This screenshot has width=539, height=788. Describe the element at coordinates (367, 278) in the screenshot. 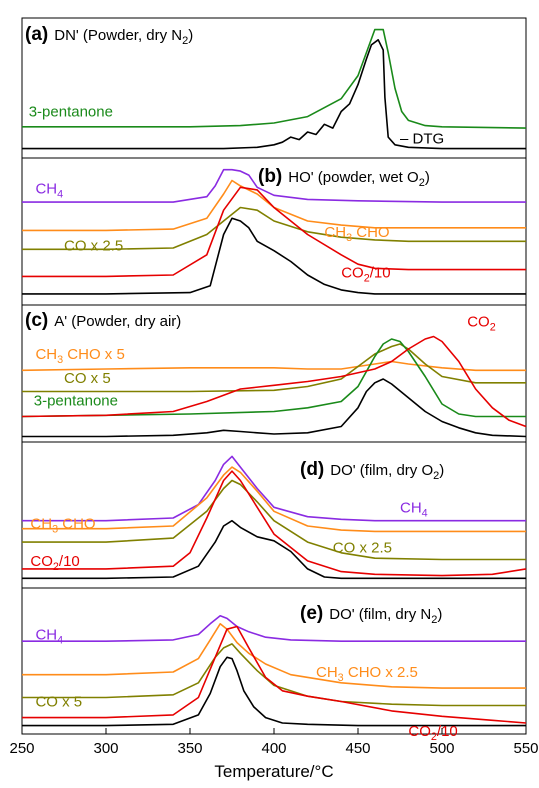

I see `series-label-b-3-sub: 2` at that location.